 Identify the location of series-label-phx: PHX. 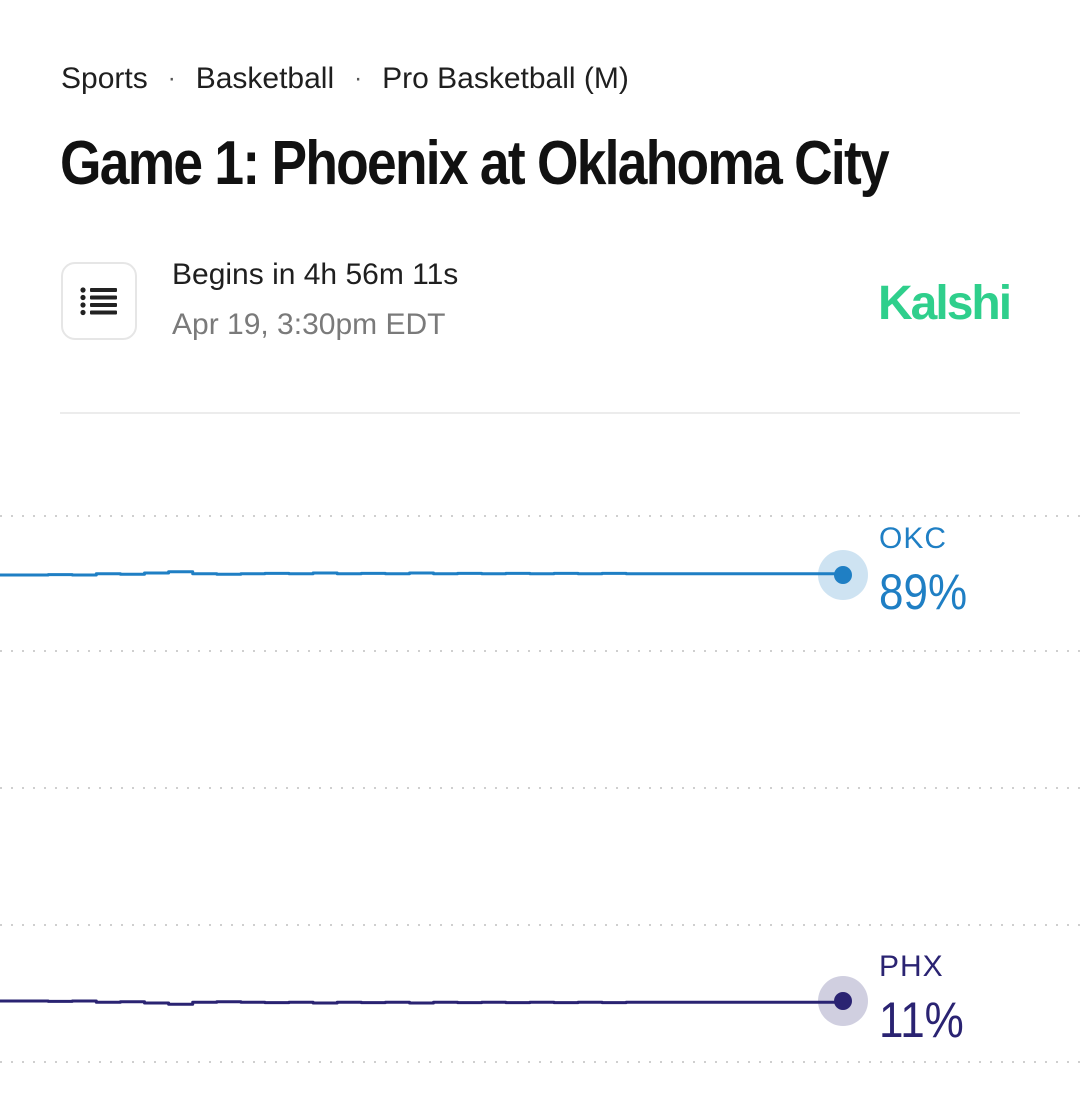
(911, 966).